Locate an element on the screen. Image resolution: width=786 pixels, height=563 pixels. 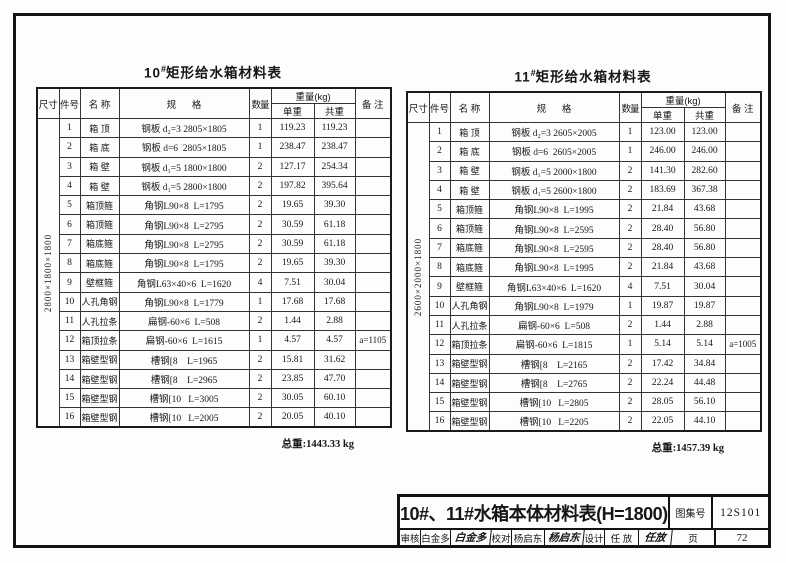
table-row: 5 箱顶箍 角钢L90×8 L=1995 2 21.84 43.68 is located at coordinates (584, 209).